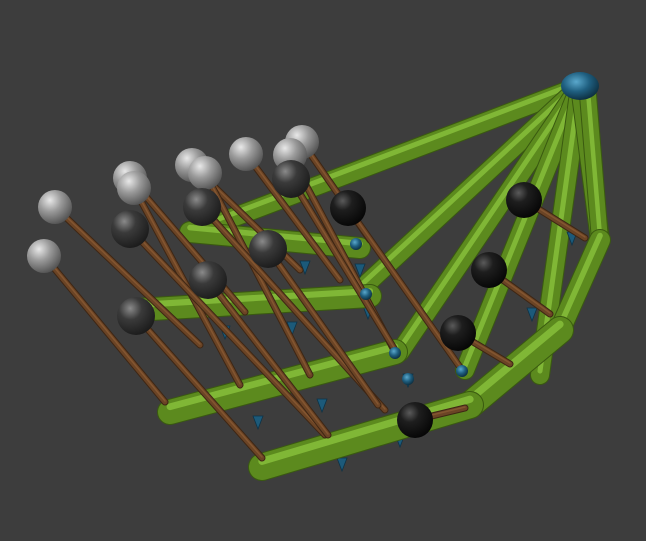  I want to click on rail-middle, so click(252, 303).